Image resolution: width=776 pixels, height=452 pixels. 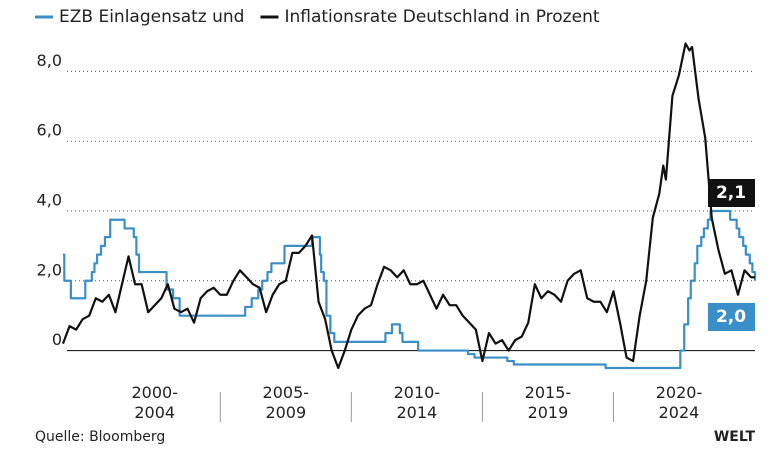 What do you see at coordinates (57, 339) in the screenshot?
I see `y-tick-label: 0` at bounding box center [57, 339].